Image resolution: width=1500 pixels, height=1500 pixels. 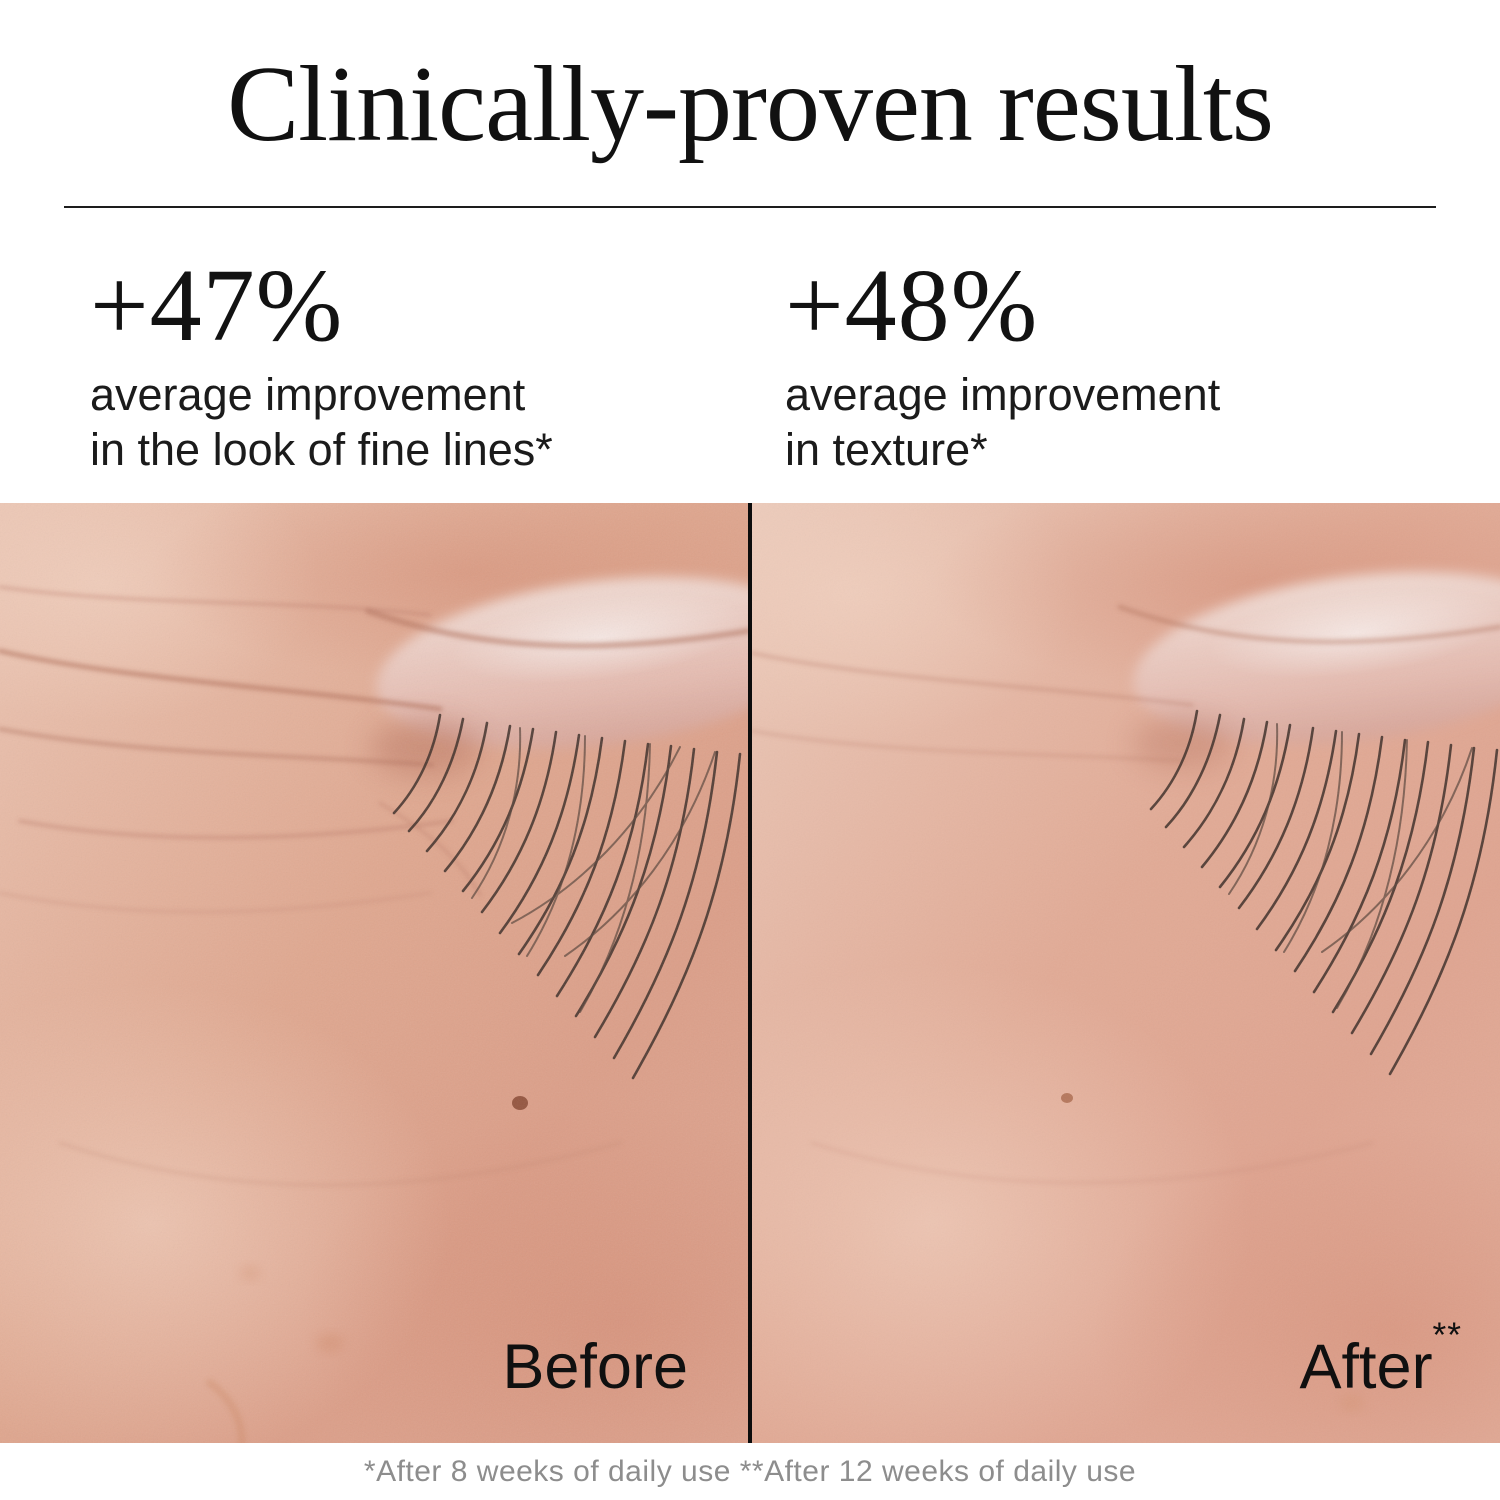 What do you see at coordinates (308, 394) in the screenshot?
I see `stat-fine-lines-desc-line1: average improvement` at bounding box center [308, 394].